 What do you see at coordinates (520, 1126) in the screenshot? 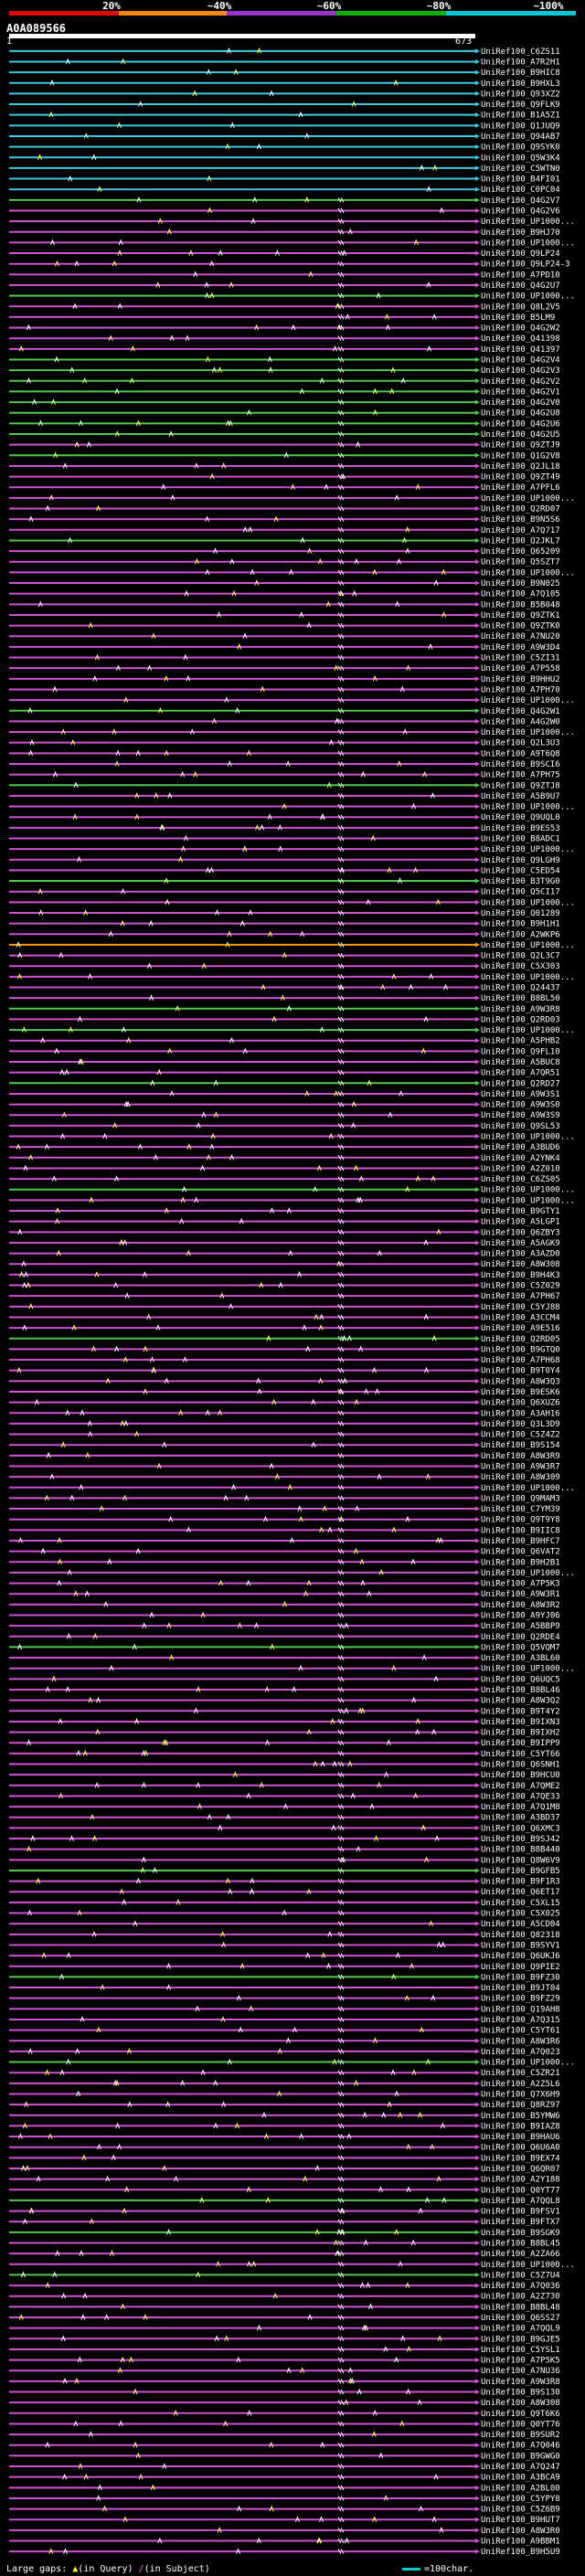
I see `hit-label: UniRef100_Q9SL53` at bounding box center [520, 1126].